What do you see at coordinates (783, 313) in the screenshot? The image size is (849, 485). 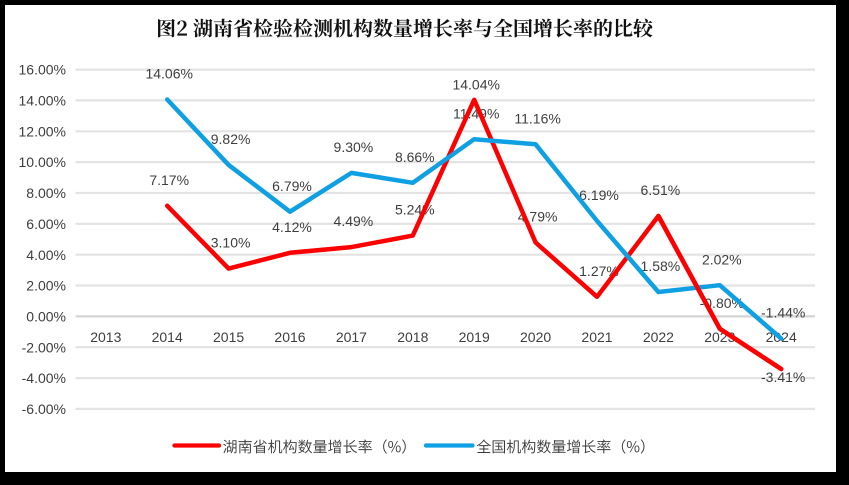 I see `svg-text: -1.44%` at bounding box center [783, 313].